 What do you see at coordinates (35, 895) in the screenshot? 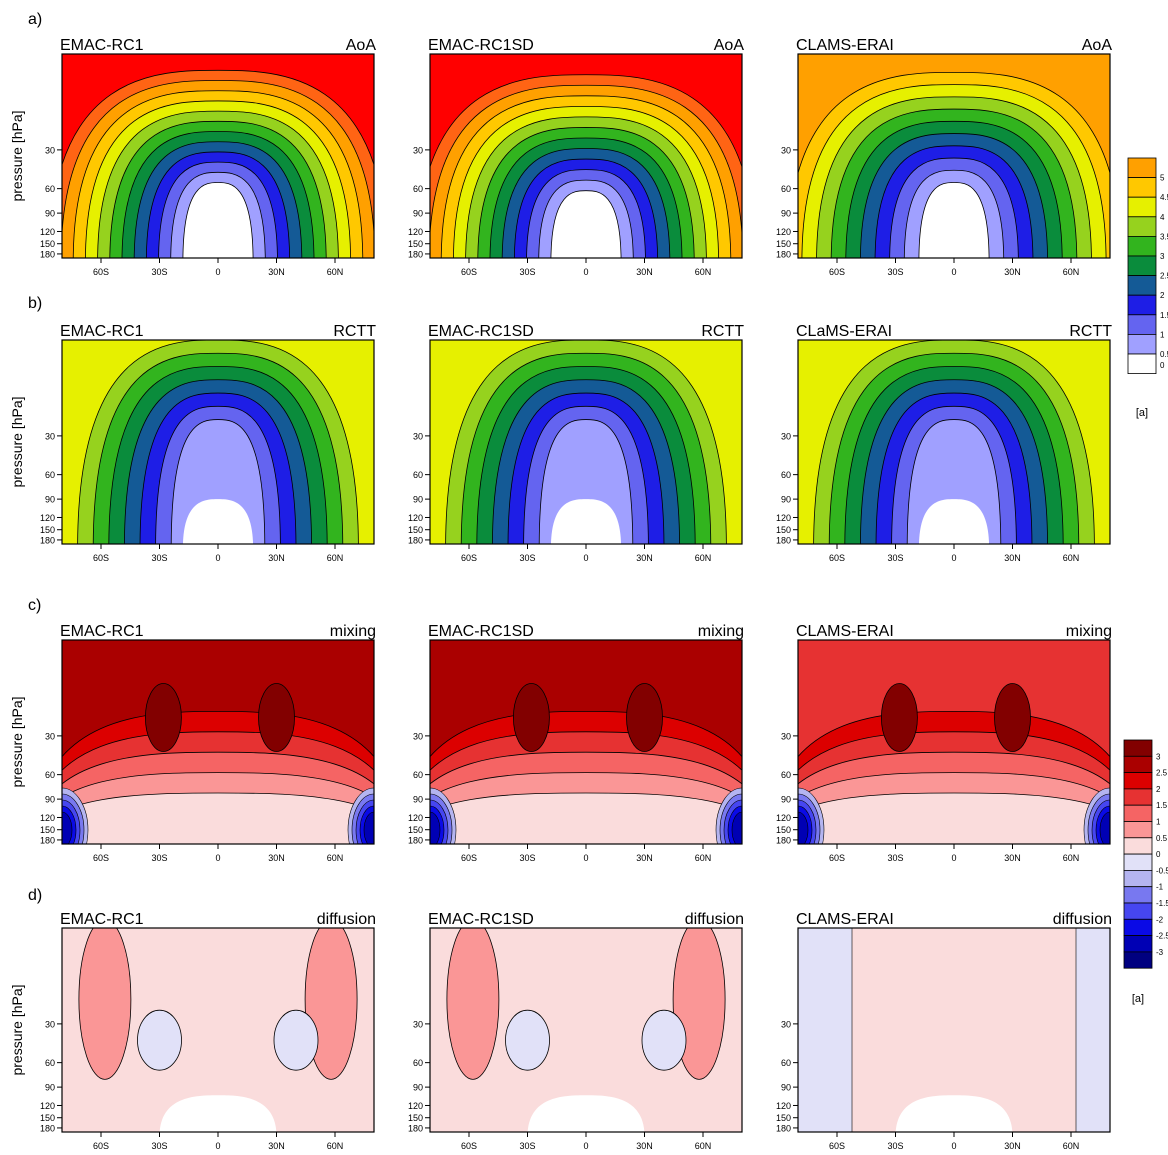
I see `row-label: d)` at bounding box center [35, 895].